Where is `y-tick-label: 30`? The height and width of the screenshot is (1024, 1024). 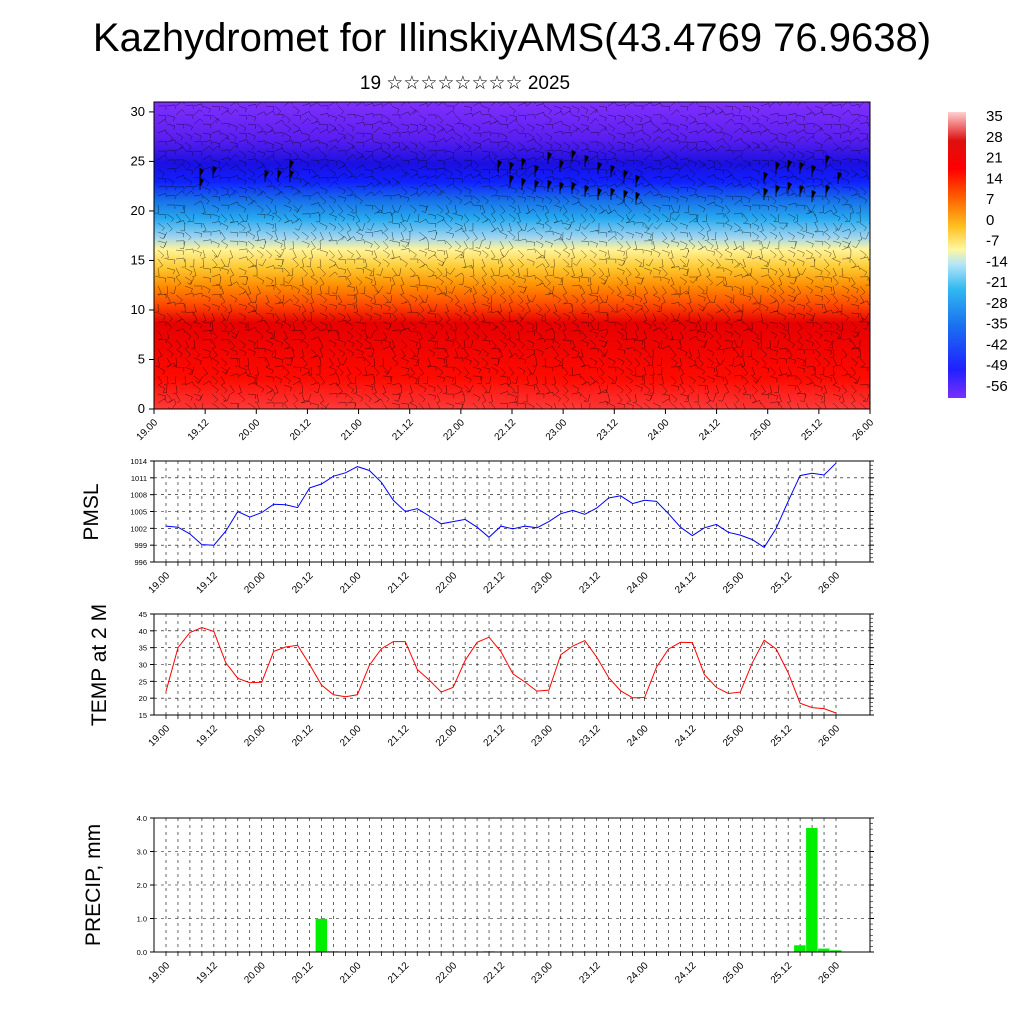
y-tick-label: 30 is located at coordinates (138, 111).